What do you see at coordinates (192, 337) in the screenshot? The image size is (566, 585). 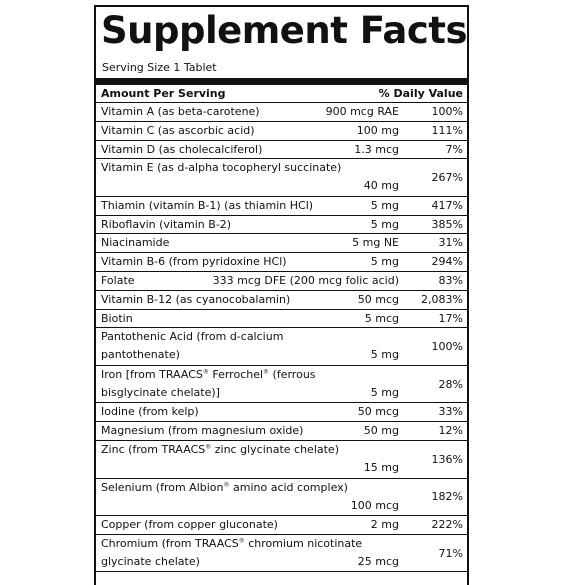 I see `nutrient-name: Pantothenic Acid (from d-calcium` at bounding box center [192, 337].